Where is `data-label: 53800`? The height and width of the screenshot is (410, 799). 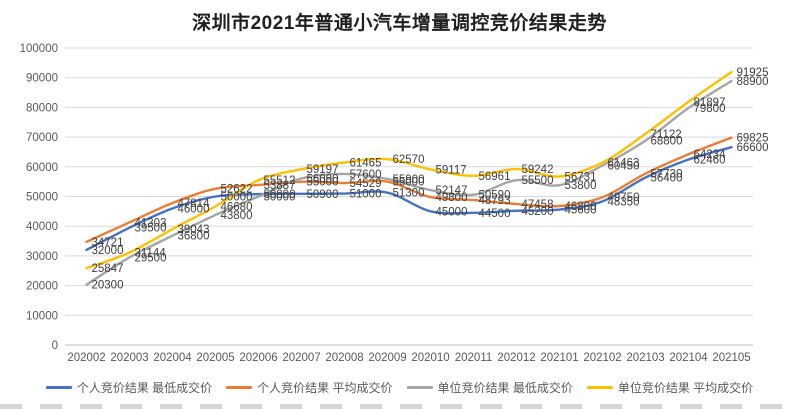 data-label: 53800 is located at coordinates (581, 186).